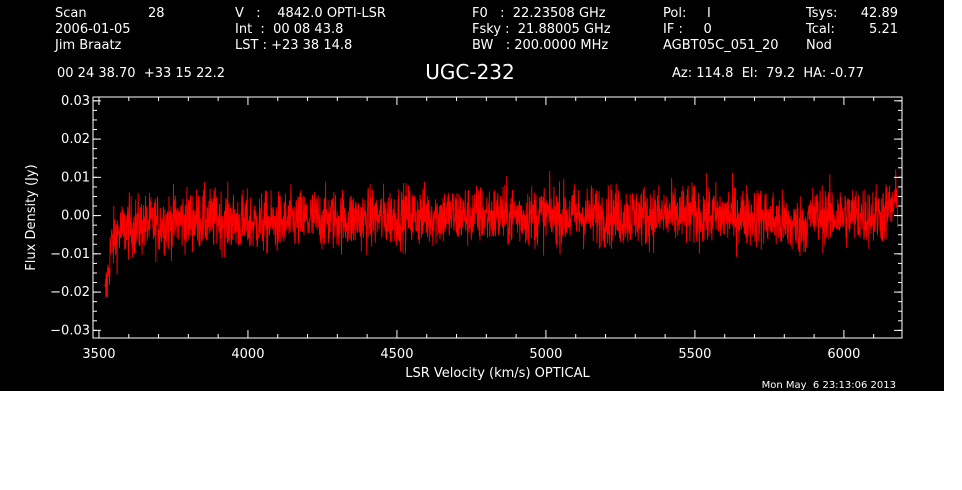 This screenshot has height=490, width=962. What do you see at coordinates (820, 29) in the screenshot?
I see `tcal-label: Tcal:` at bounding box center [820, 29].